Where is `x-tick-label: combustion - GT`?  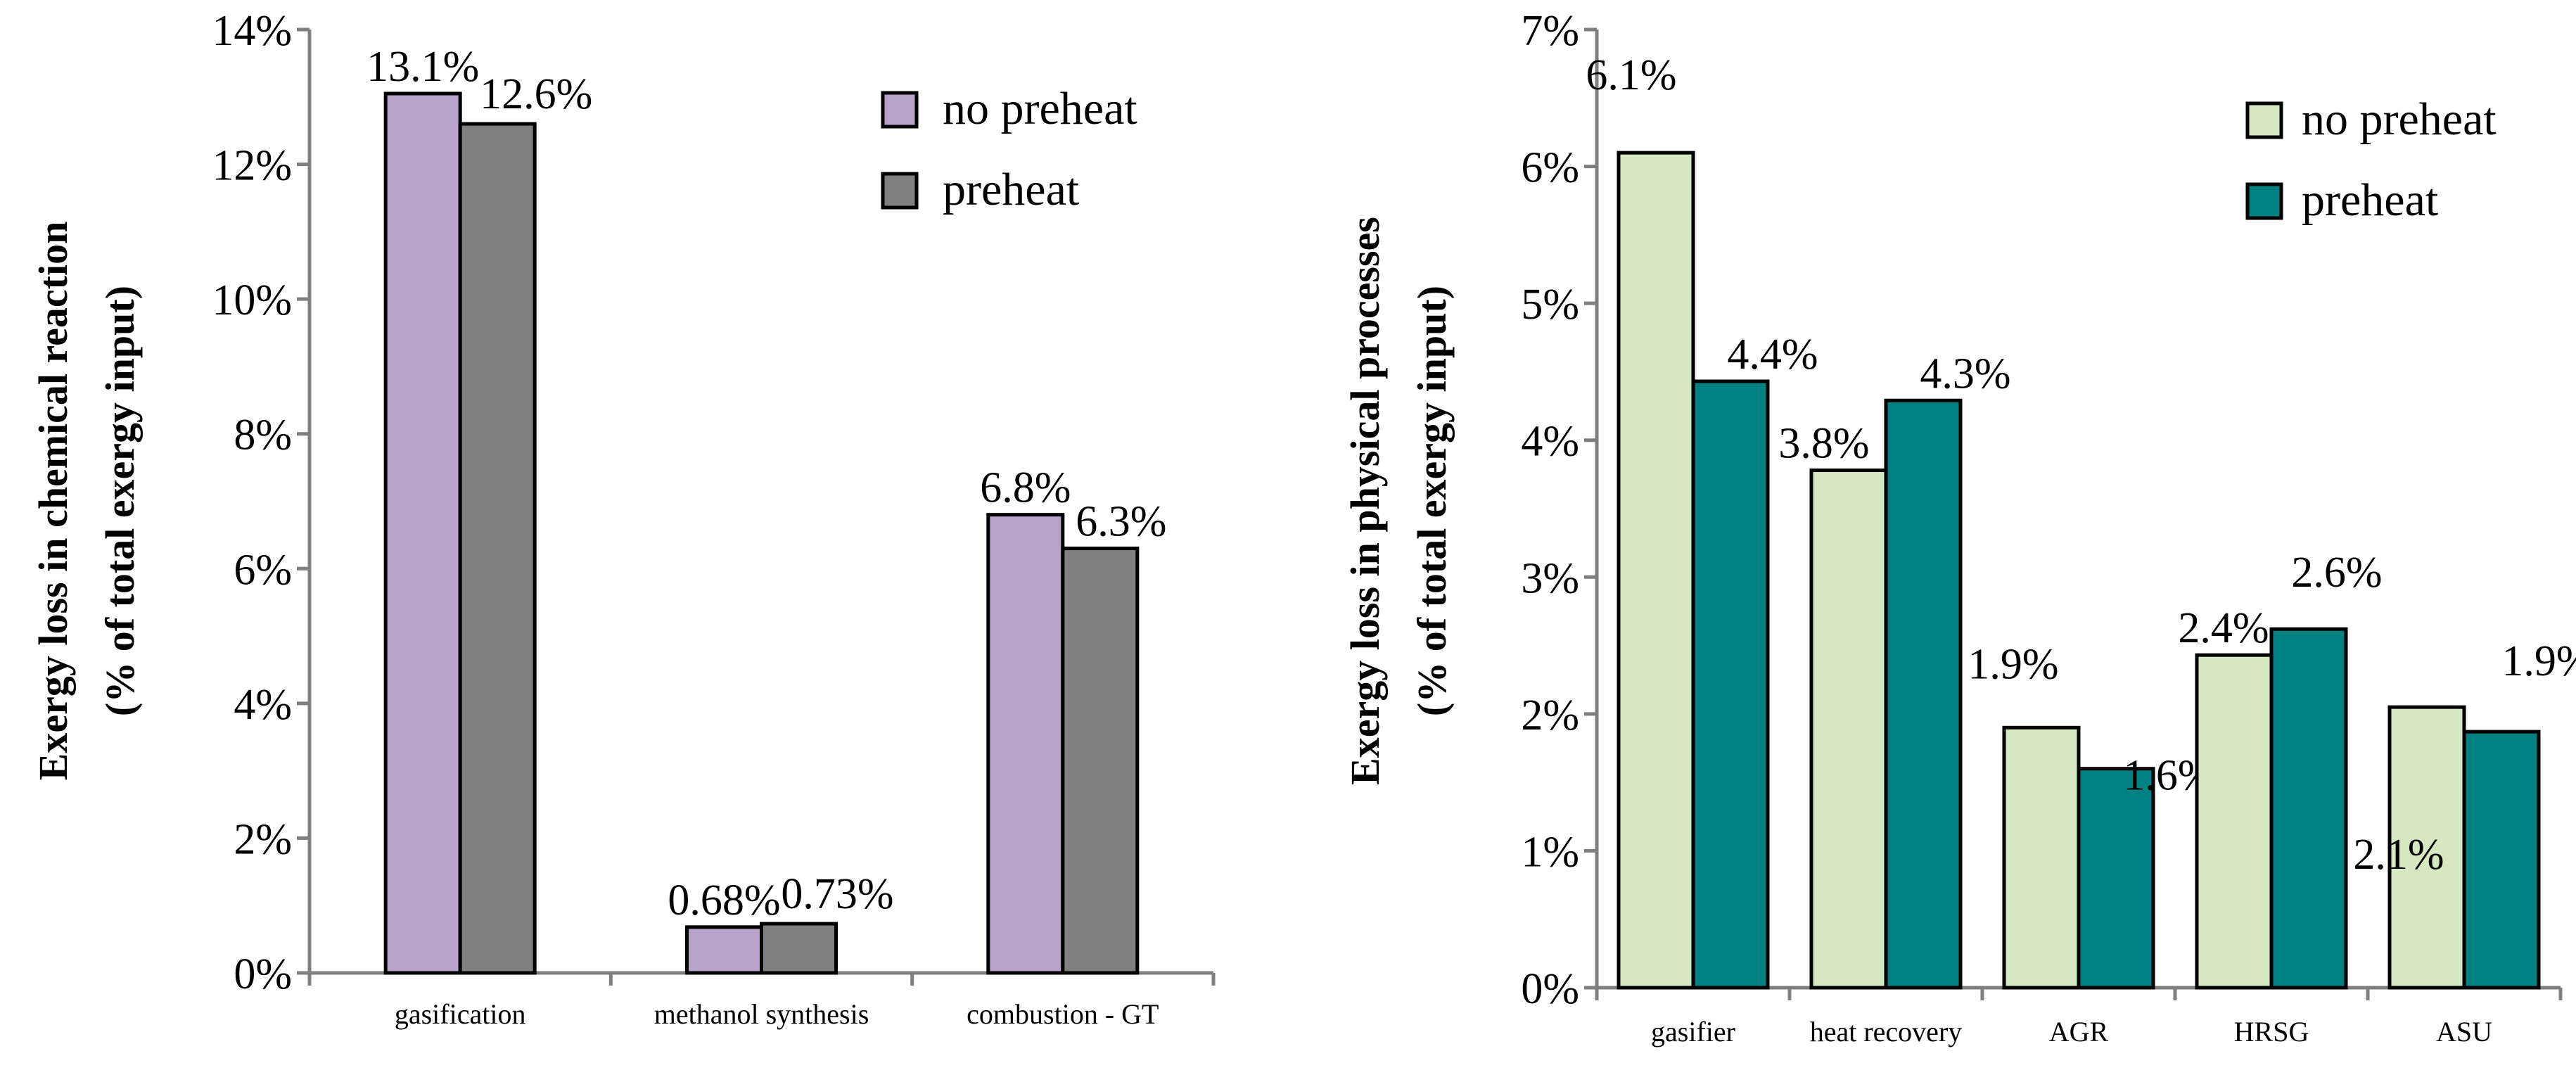 x-tick-label: combustion - GT is located at coordinates (1063, 1014).